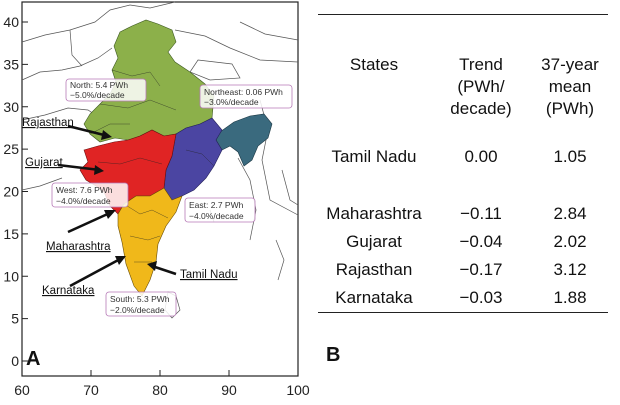  What do you see at coordinates (463, 312) in the screenshot?
I see `table-bottom-rule` at bounding box center [463, 312].